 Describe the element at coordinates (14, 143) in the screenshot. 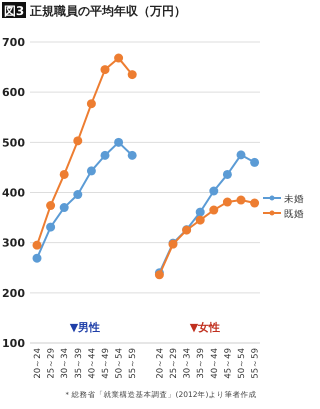

I see `y-tick-label: 500` at that location.